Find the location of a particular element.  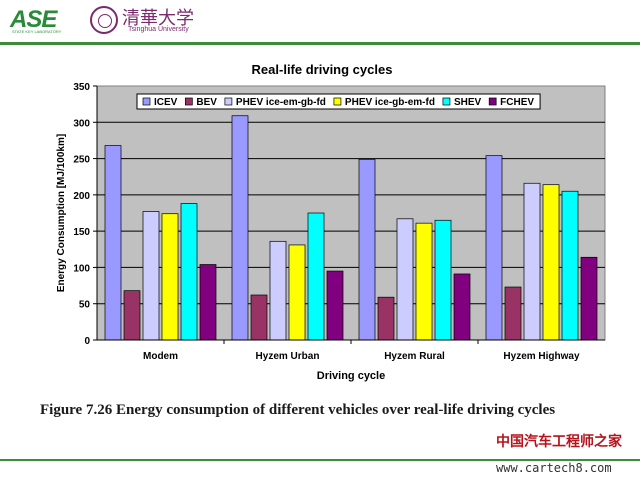

y-tick-label: 100 is located at coordinates (81, 268).